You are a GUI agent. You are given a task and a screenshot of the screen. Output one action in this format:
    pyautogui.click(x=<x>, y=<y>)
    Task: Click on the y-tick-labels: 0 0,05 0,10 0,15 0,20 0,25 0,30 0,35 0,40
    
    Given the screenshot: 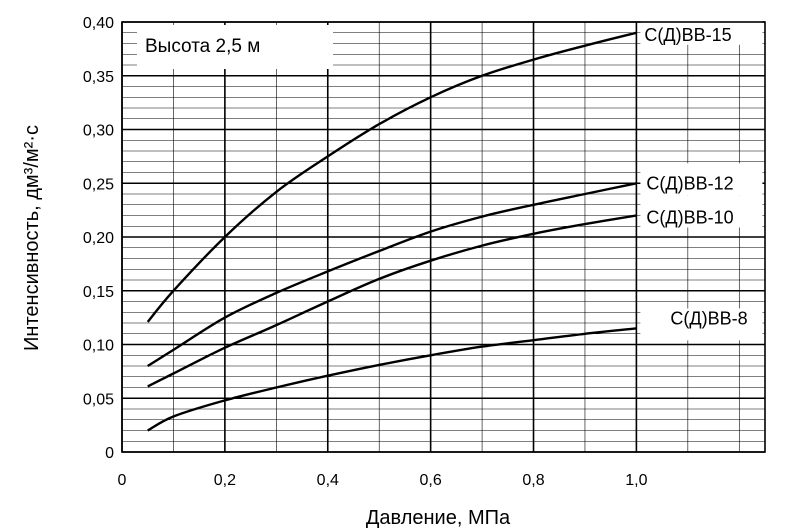 What is the action you would take?
    pyautogui.click(x=98, y=238)
    